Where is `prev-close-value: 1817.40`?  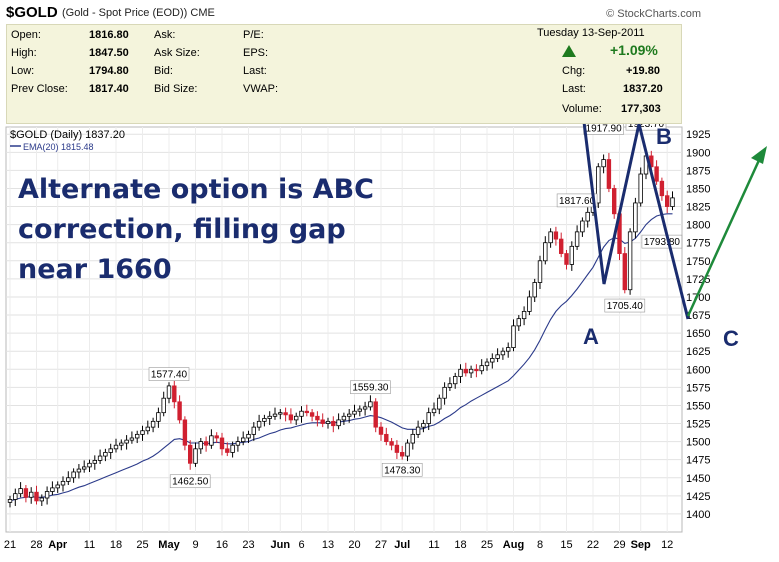
prev-close-value: 1817.40 is located at coordinates (109, 89).